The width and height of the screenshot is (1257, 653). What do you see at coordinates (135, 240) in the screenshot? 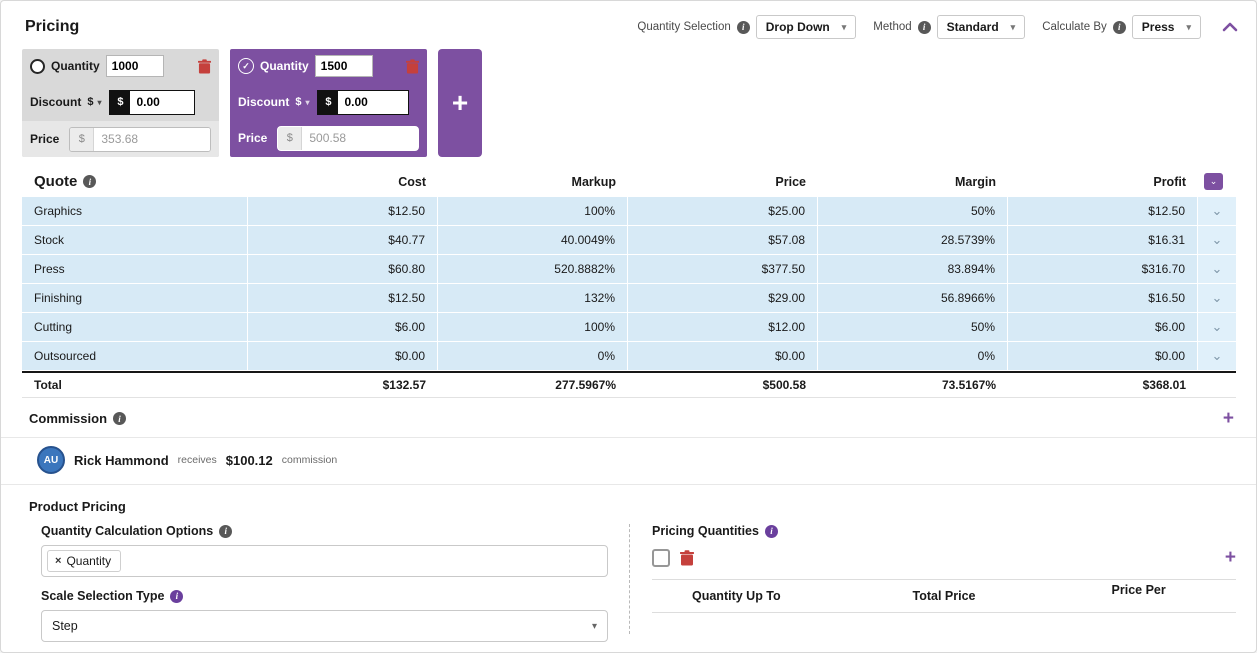
I see `row-label: Stock` at bounding box center [135, 240].